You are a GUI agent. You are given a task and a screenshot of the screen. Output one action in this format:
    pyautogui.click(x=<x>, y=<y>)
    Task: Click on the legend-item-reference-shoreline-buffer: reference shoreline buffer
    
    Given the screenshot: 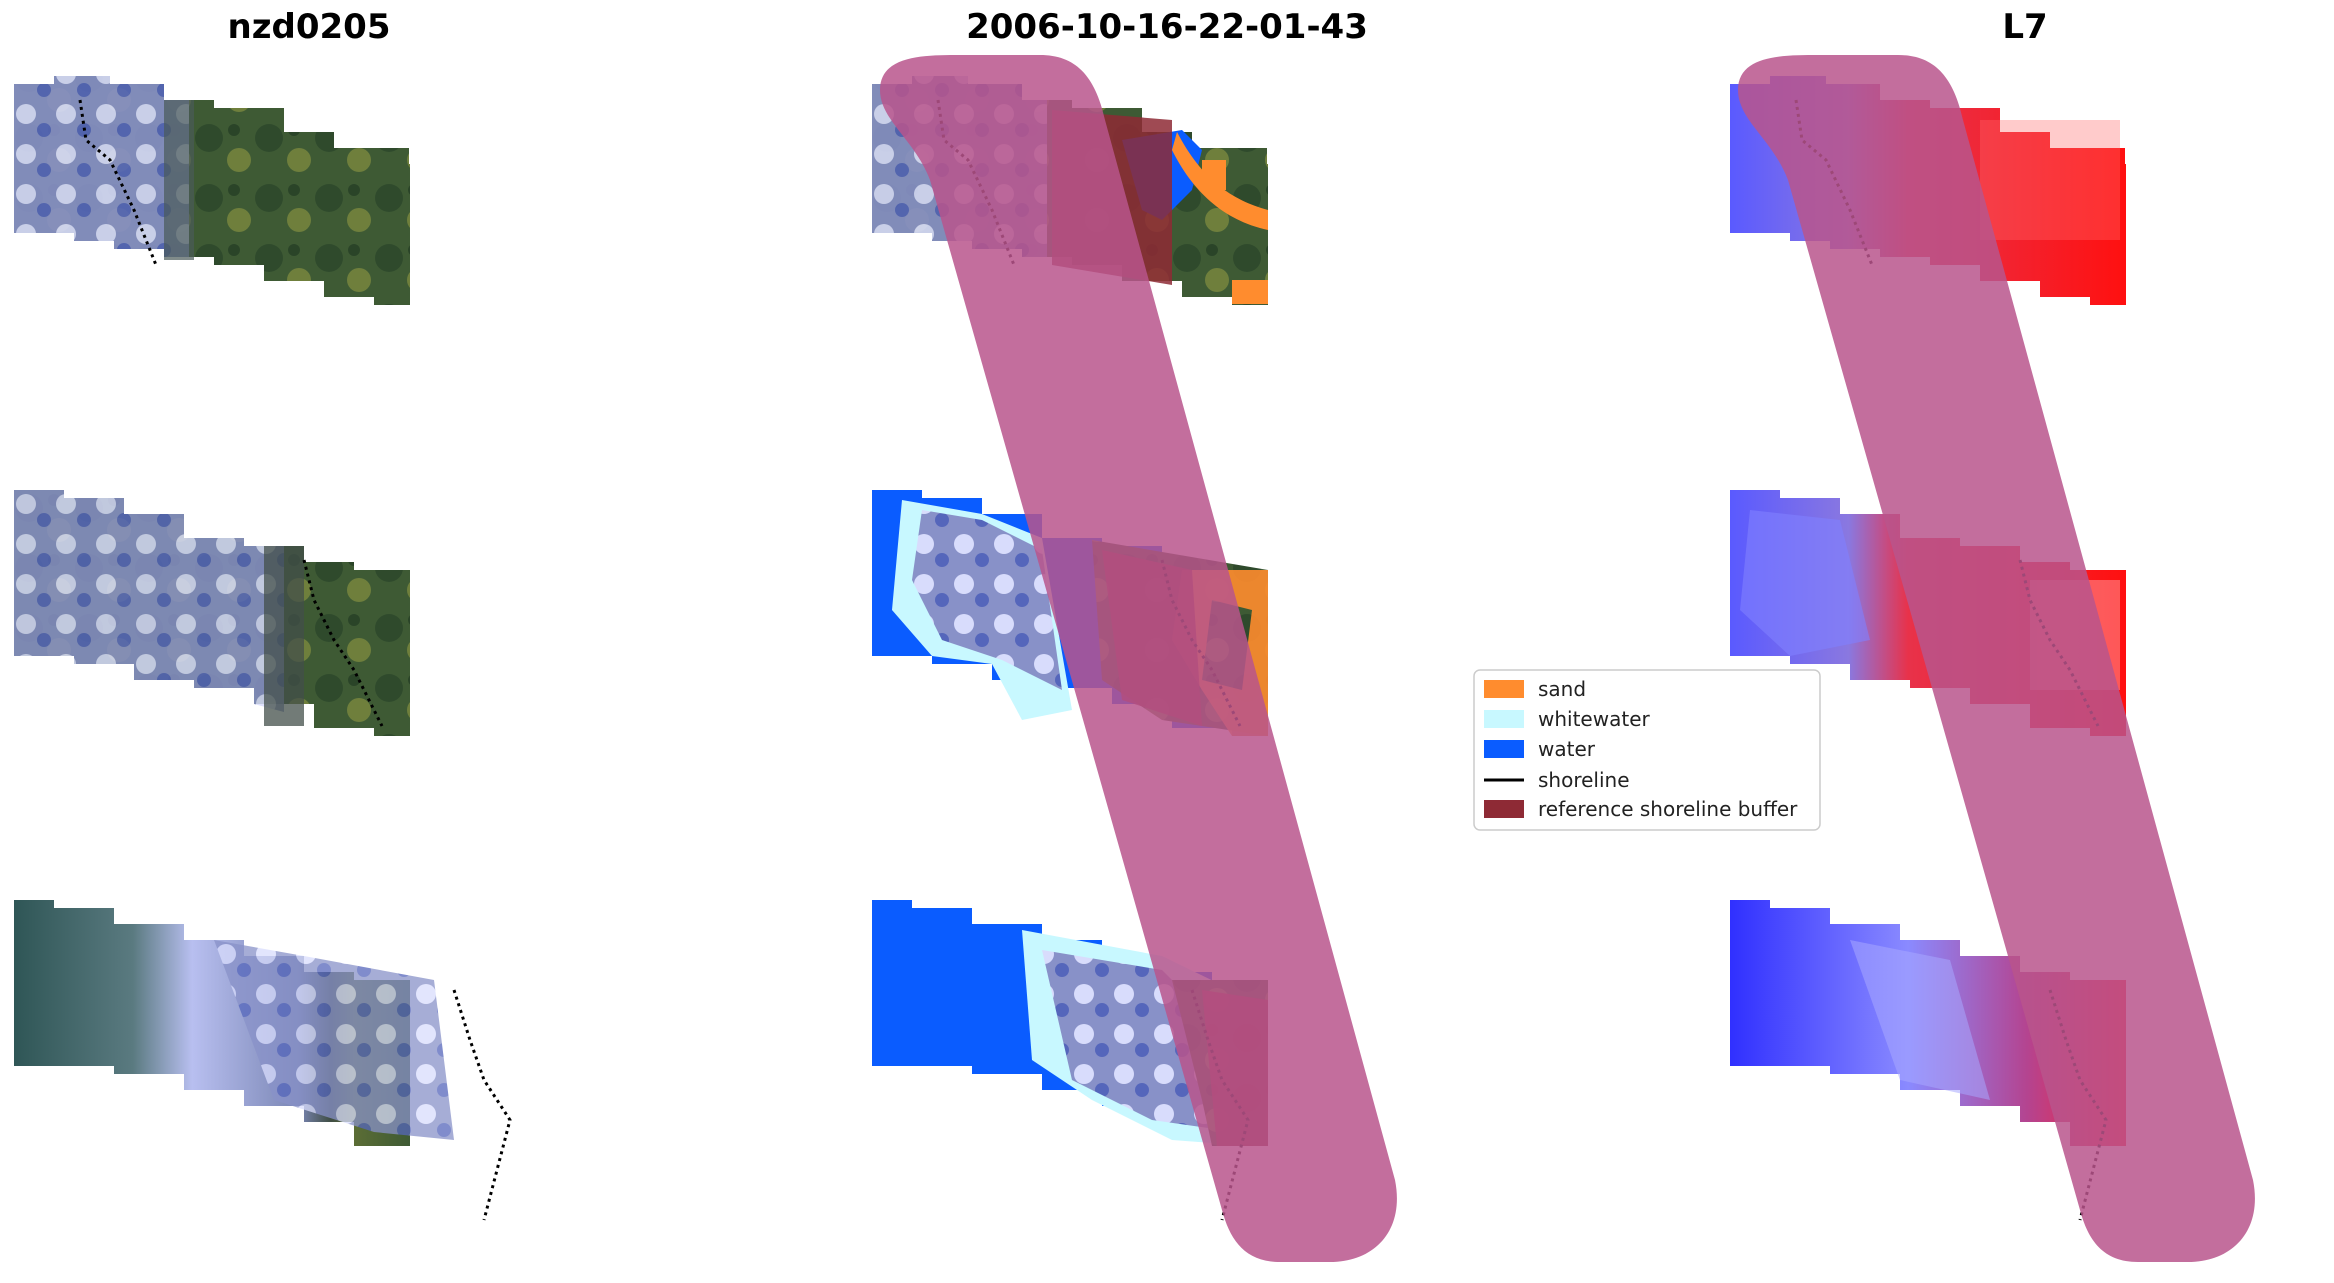 What is the action you would take?
    pyautogui.click(x=1641, y=809)
    